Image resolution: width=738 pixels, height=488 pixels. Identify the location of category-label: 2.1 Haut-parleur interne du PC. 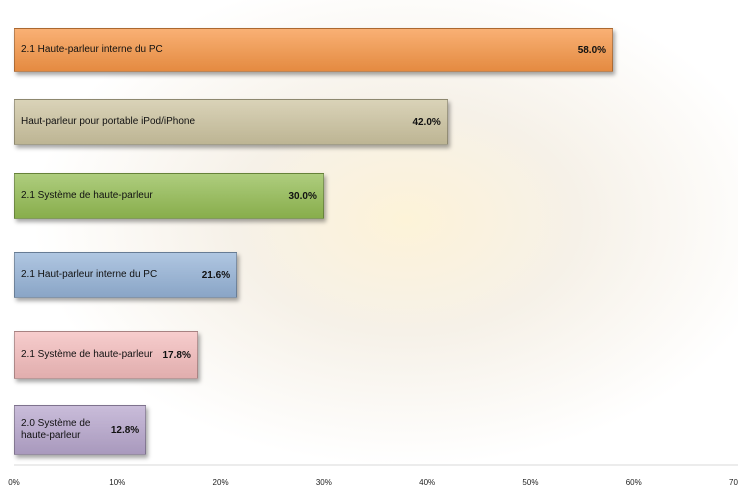
(89, 274).